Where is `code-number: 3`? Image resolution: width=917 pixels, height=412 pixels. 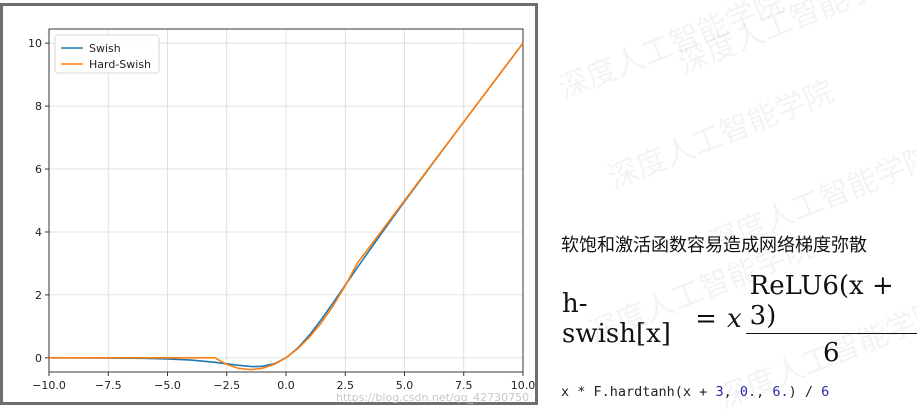 code-number: 3 is located at coordinates (719, 392).